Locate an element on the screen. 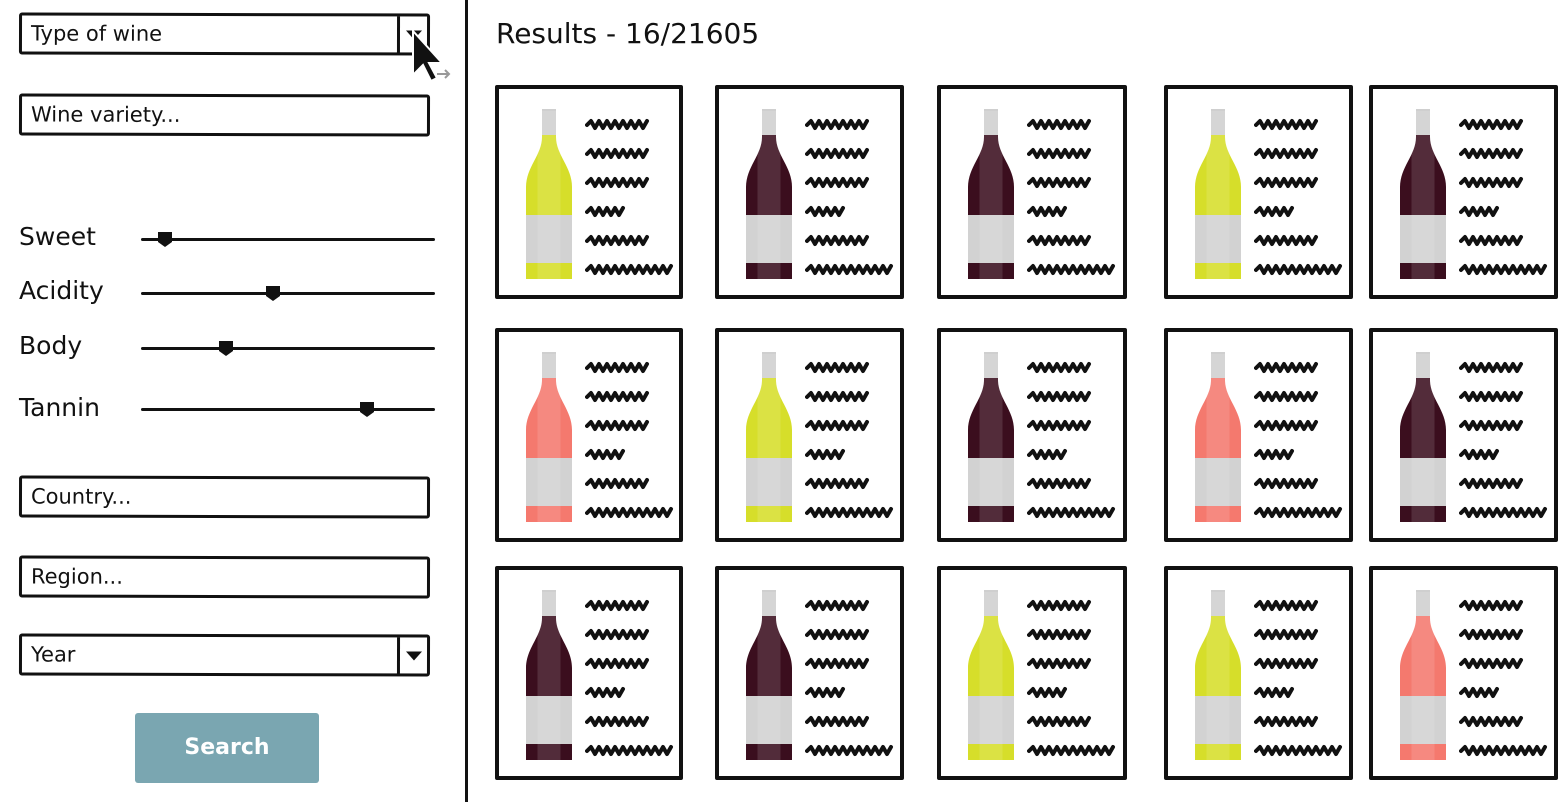 This screenshot has height=802, width=1567. search-button: Search is located at coordinates (227, 748).